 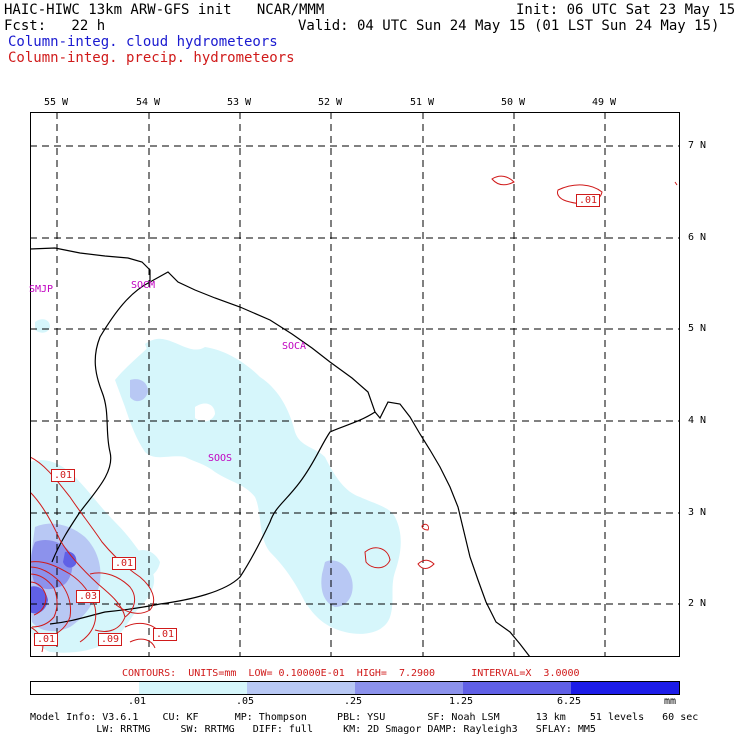 What do you see at coordinates (569, 701) in the screenshot?
I see `colorbar-label: 6.25` at bounding box center [569, 701].